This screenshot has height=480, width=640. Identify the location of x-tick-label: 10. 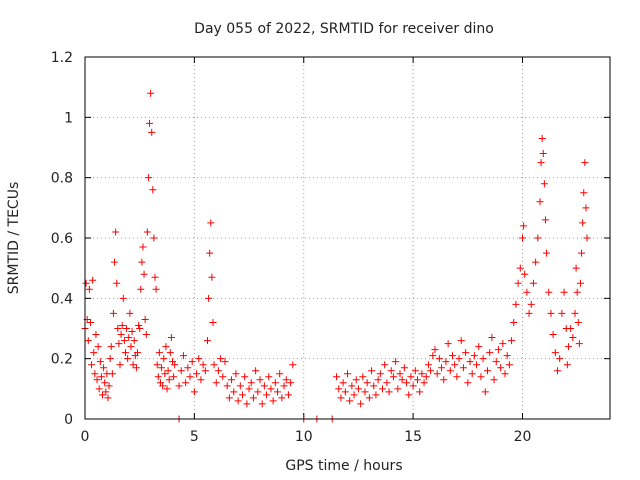
(304, 437).